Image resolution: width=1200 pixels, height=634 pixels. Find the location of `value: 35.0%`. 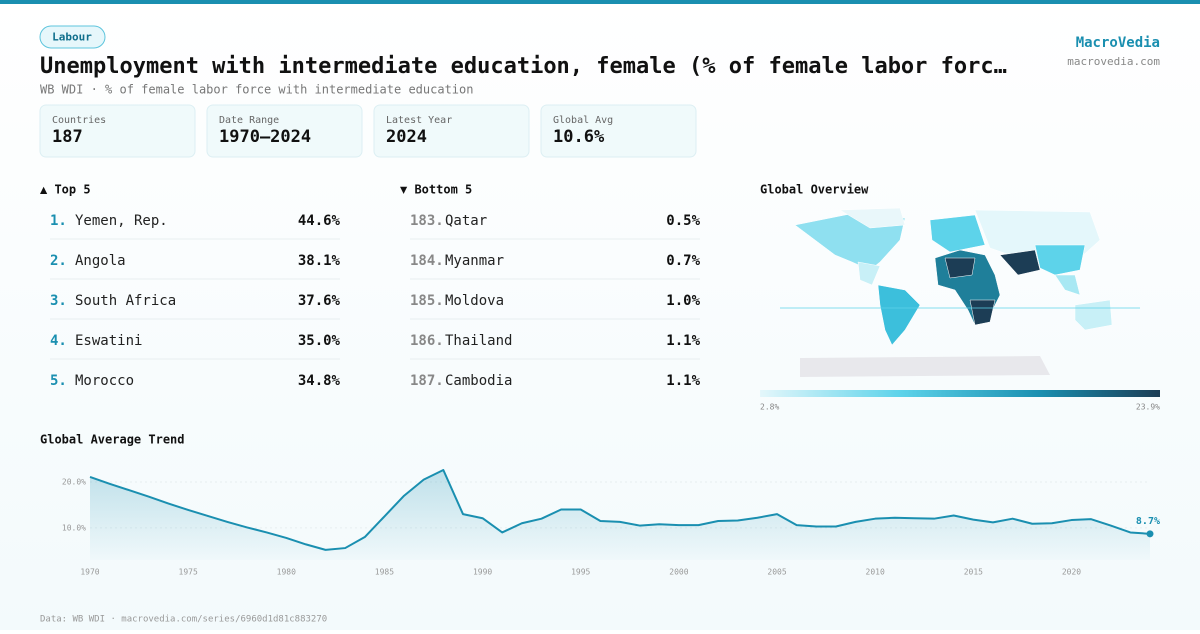

value: 35.0% is located at coordinates (319, 341).